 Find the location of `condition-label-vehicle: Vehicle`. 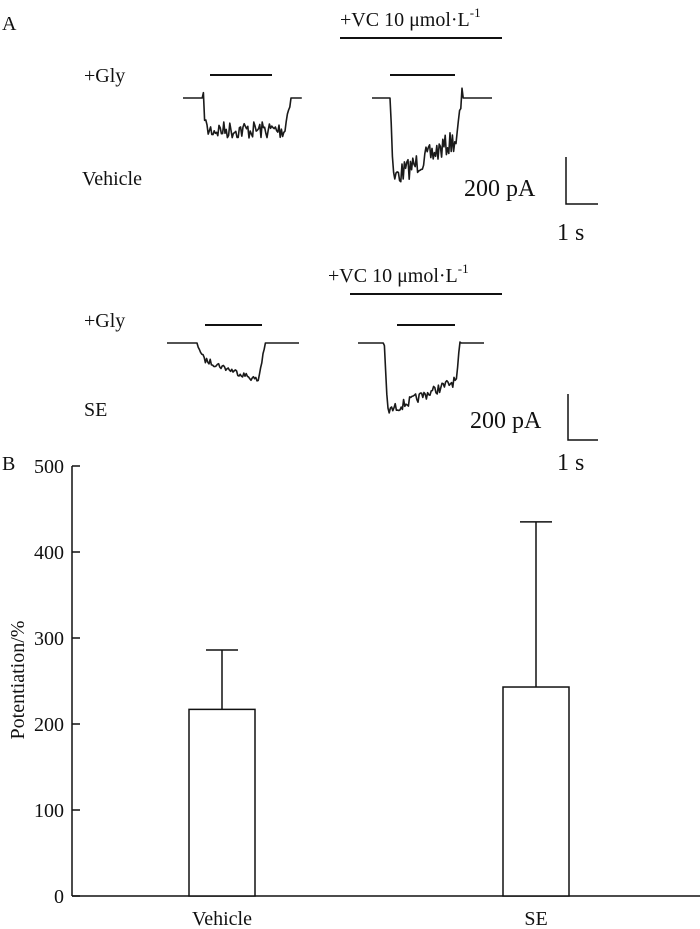

condition-label-vehicle: Vehicle is located at coordinates (112, 179).